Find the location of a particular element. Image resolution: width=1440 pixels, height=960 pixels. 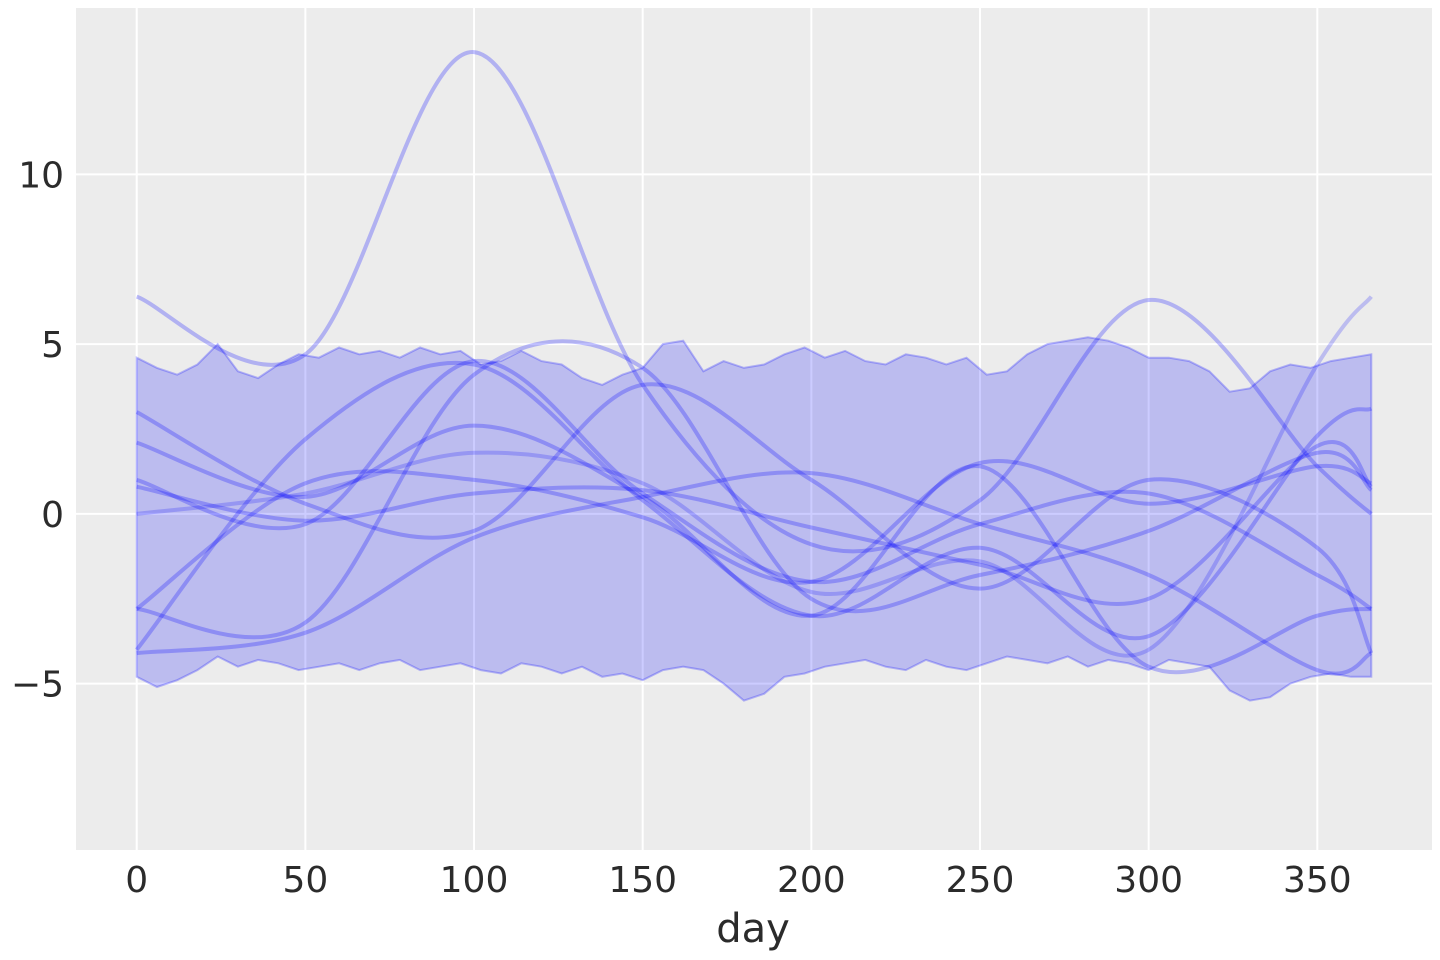

x-tick-label: 250 is located at coordinates (980, 880).